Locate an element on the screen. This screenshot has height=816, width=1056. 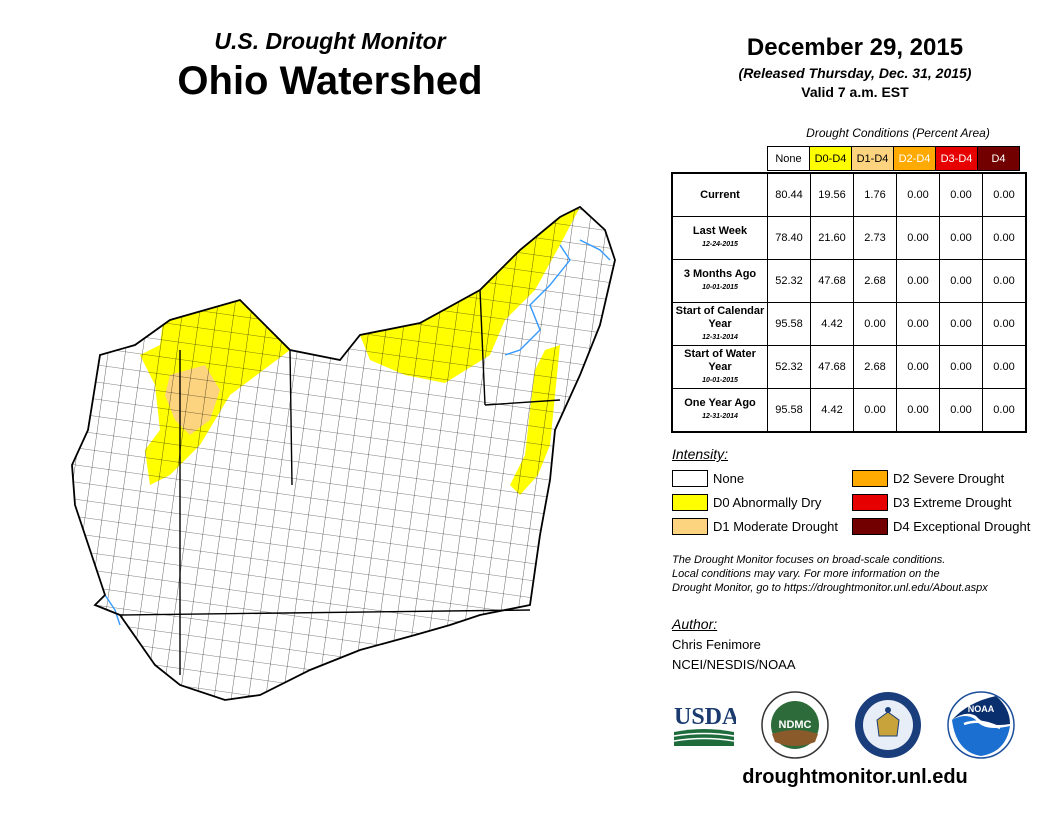
commerce-seal-logo is located at coordinates (888, 725).